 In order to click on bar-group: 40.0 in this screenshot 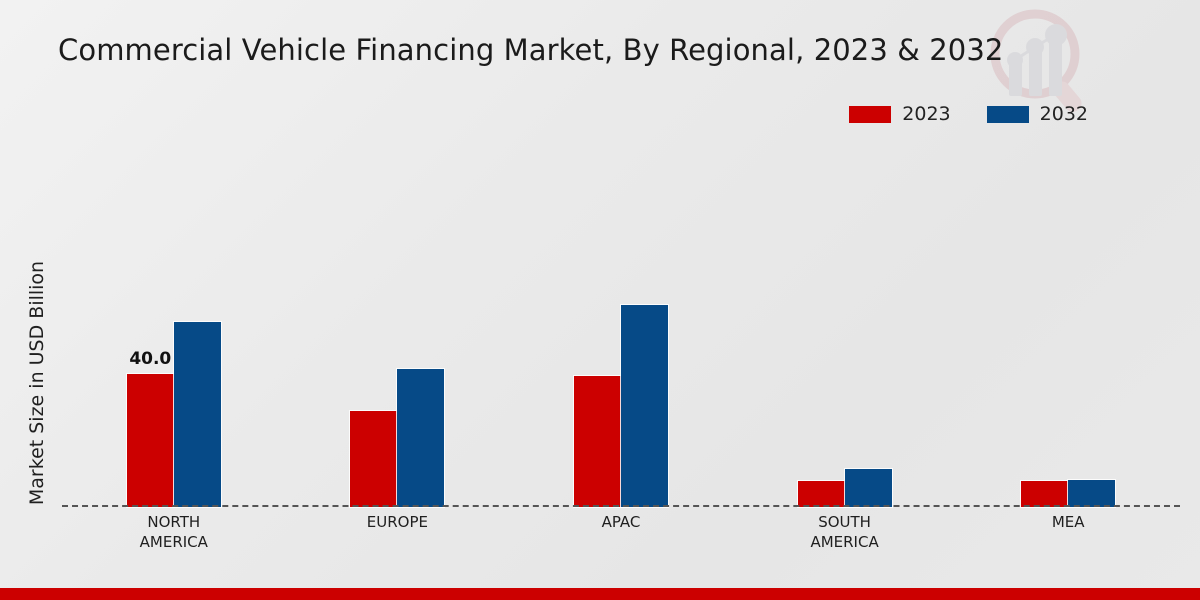, I will do `click(174, 318)`.